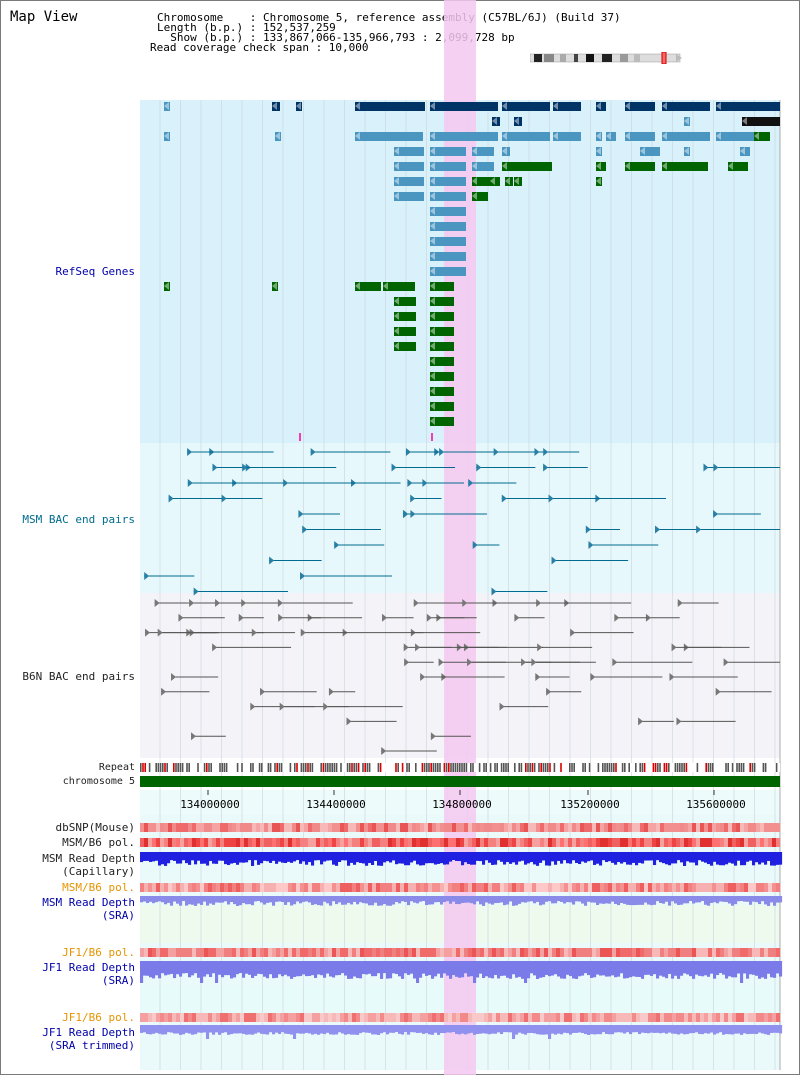  Describe the element at coordinates (210, 804) in the screenshot. I see `axis-tick-label: 134000000` at that location.